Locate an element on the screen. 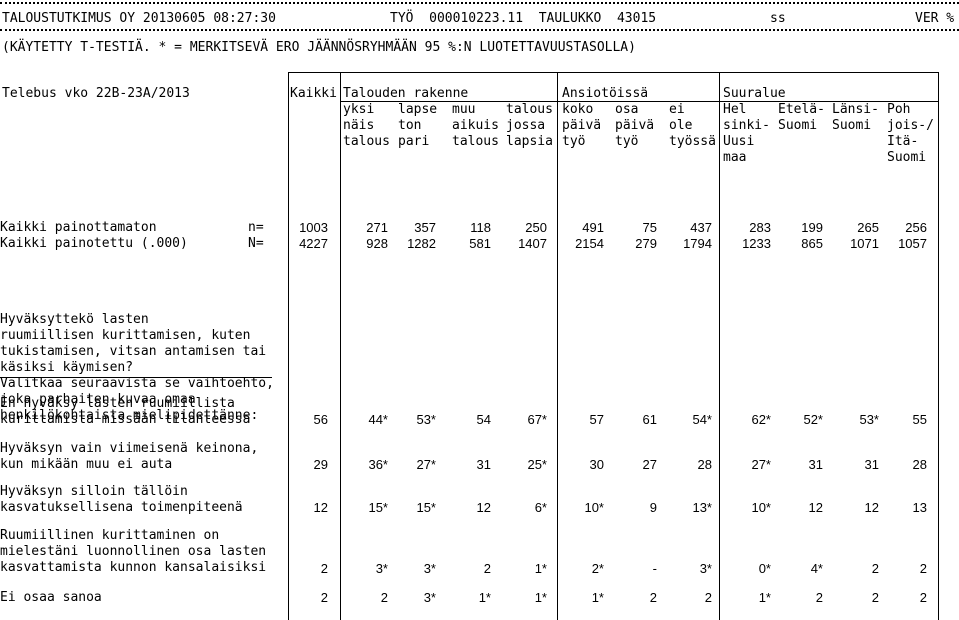 The image size is (959, 620). count-label-unweighted: Kaikki painottamaton is located at coordinates (78, 227).